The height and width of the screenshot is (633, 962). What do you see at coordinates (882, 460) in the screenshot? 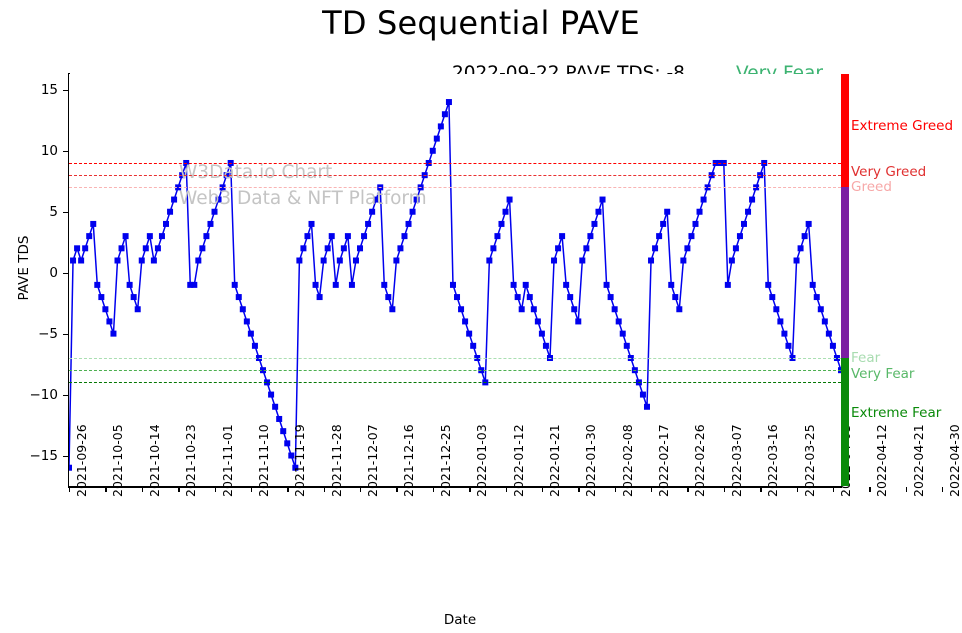
I see `x-tick-label: 2022-04-12` at bounding box center [882, 460].